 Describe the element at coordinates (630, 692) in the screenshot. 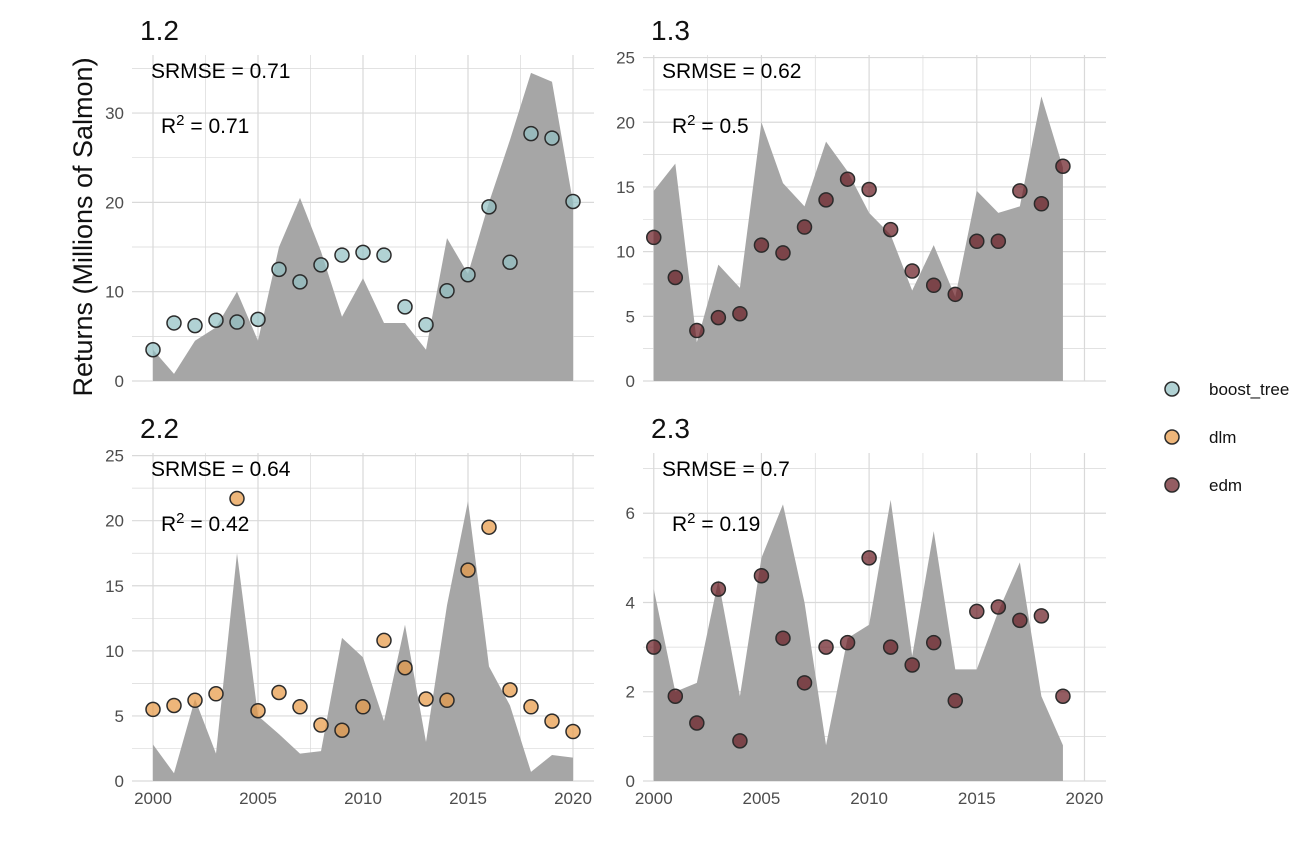

I see `y-tick-label: 2` at that location.